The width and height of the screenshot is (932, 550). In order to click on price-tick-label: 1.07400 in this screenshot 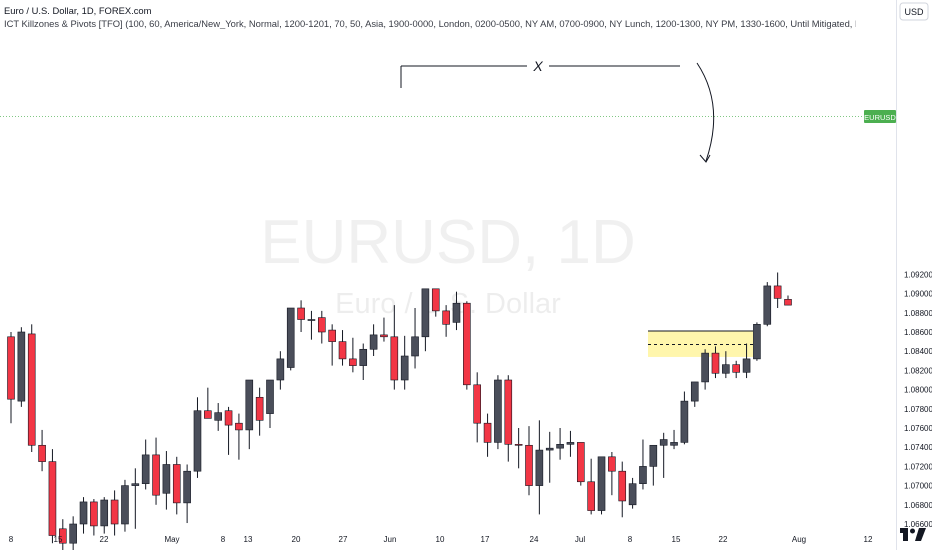, I will do `click(918, 447)`.